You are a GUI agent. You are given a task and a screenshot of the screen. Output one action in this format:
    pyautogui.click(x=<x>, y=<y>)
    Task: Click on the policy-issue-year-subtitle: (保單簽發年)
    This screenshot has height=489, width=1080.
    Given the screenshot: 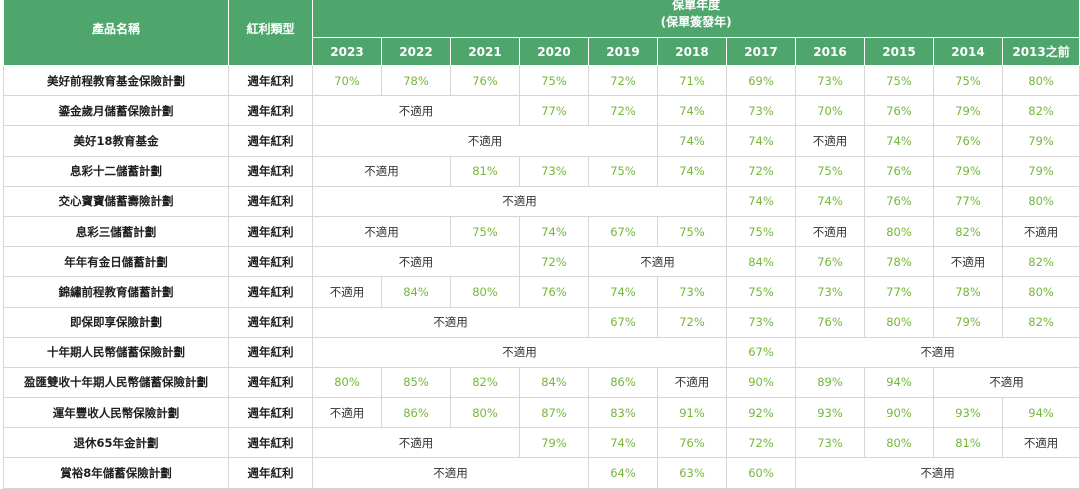 What is the action you would take?
    pyautogui.click(x=696, y=22)
    